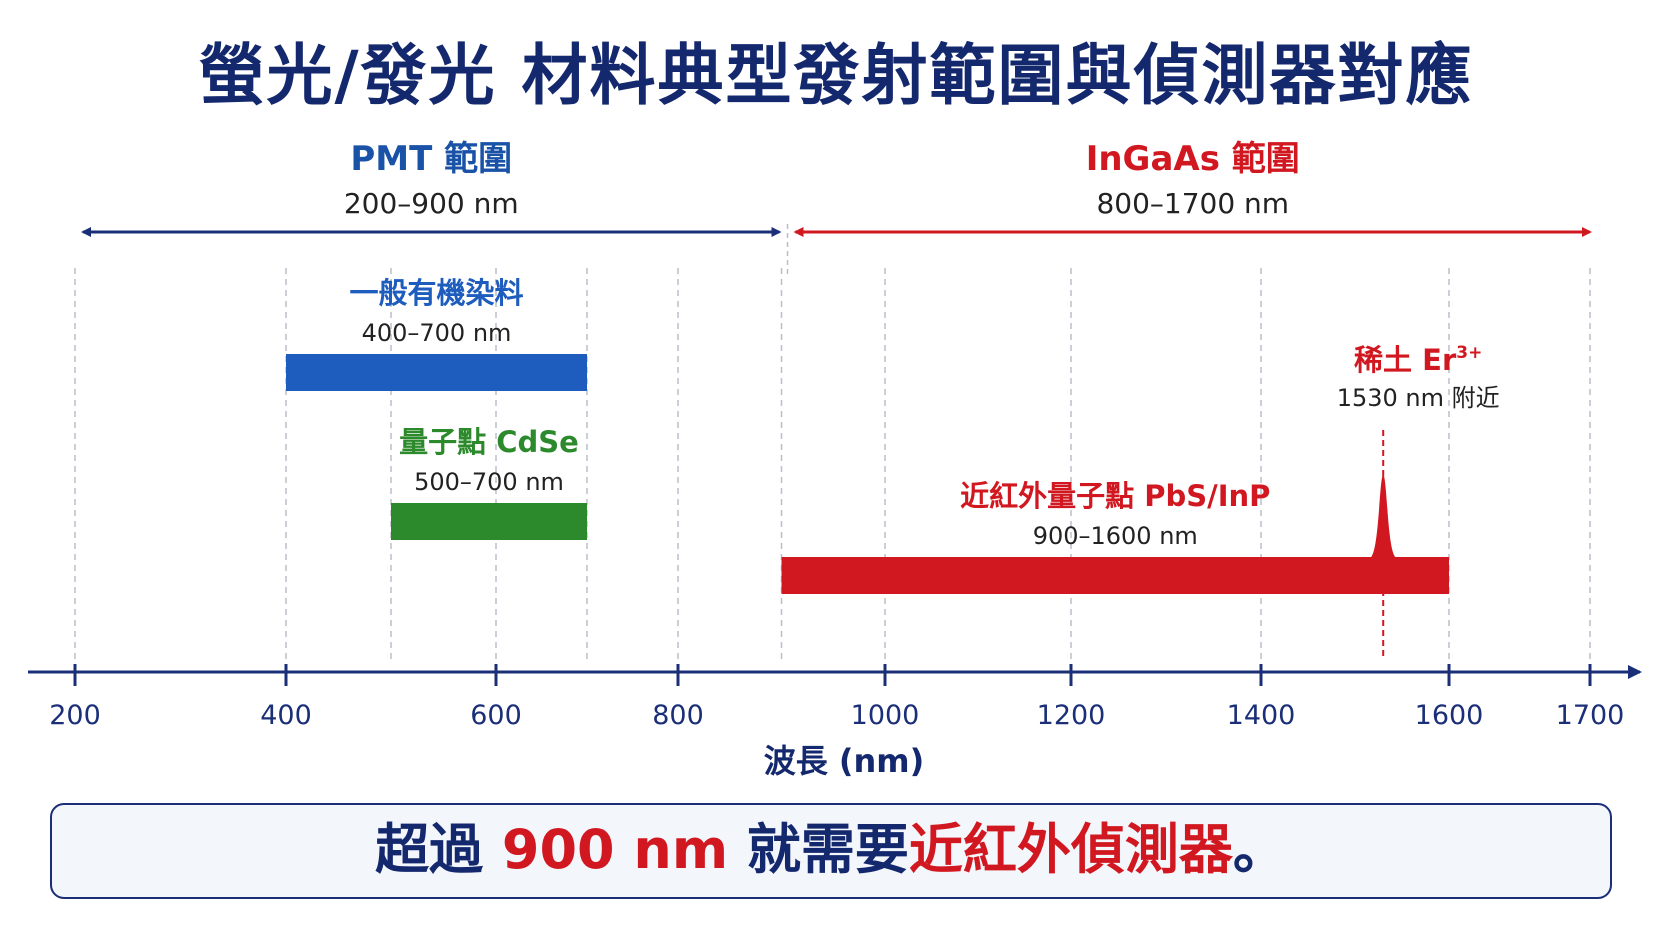 Image resolution: width=1672 pixels, height=941 pixels. I want to click on x-tick-label-1200: 1200, so click(1071, 715).